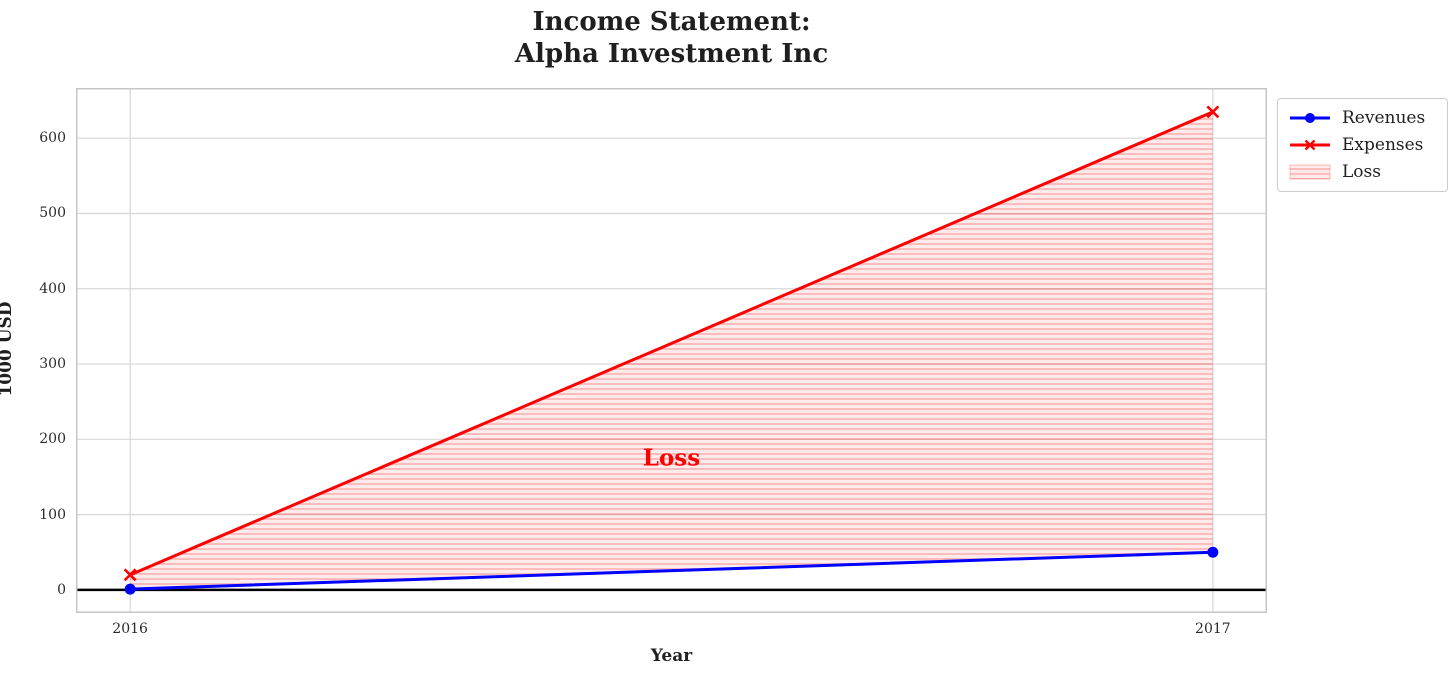 Image resolution: width=1452 pixels, height=676 pixels. I want to click on legend: Revenues Expenses Loss, so click(1362, 145).